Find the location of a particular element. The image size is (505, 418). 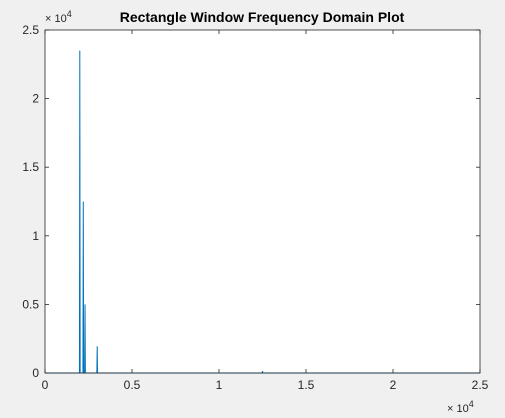

y-tick-label: 1.5 is located at coordinates (30, 167).